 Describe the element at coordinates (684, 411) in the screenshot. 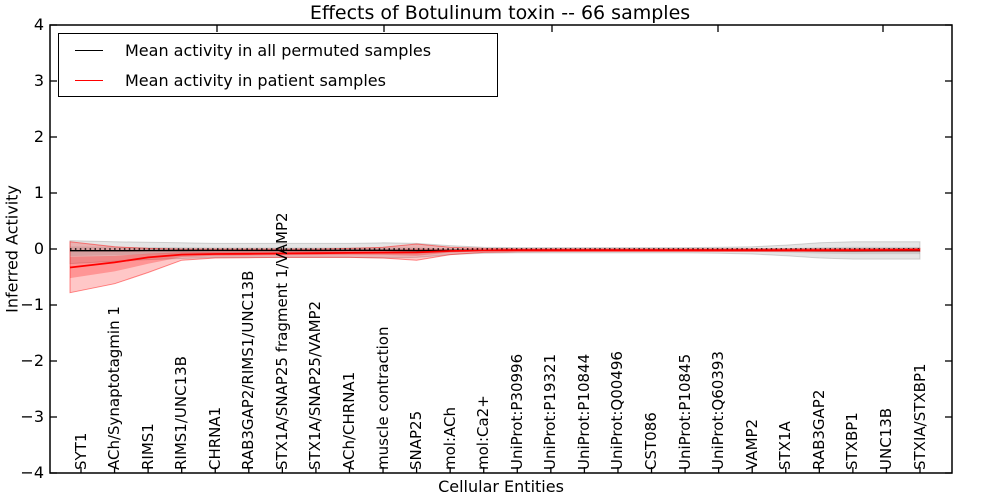

I see `x-tick-label: UniProt:P10845` at that location.